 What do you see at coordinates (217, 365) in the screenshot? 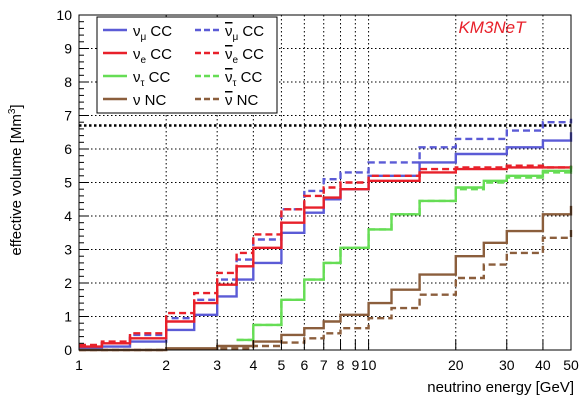
I see `x-tick-label: 3` at bounding box center [217, 365].